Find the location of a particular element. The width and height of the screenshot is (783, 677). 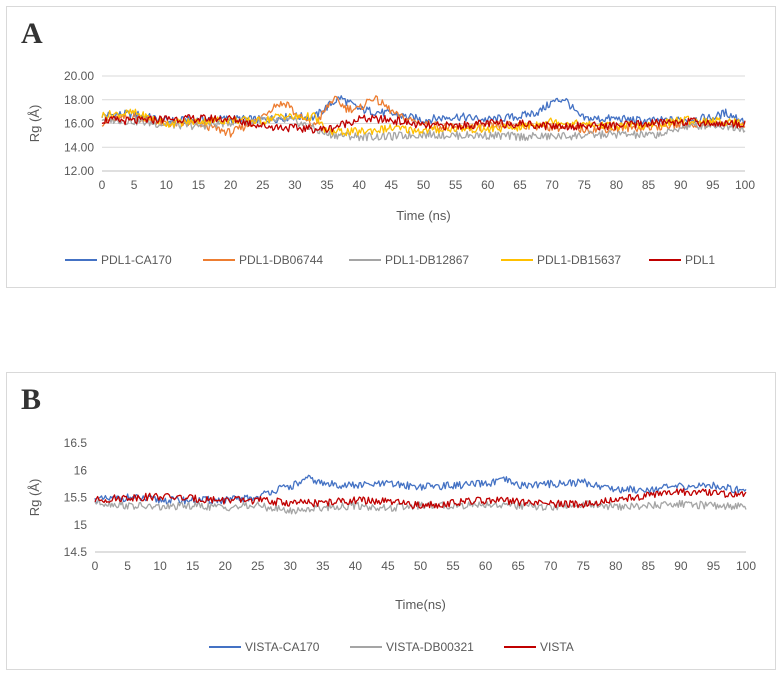

chart-a-x-tick-label: 95 is located at coordinates (713, 185).